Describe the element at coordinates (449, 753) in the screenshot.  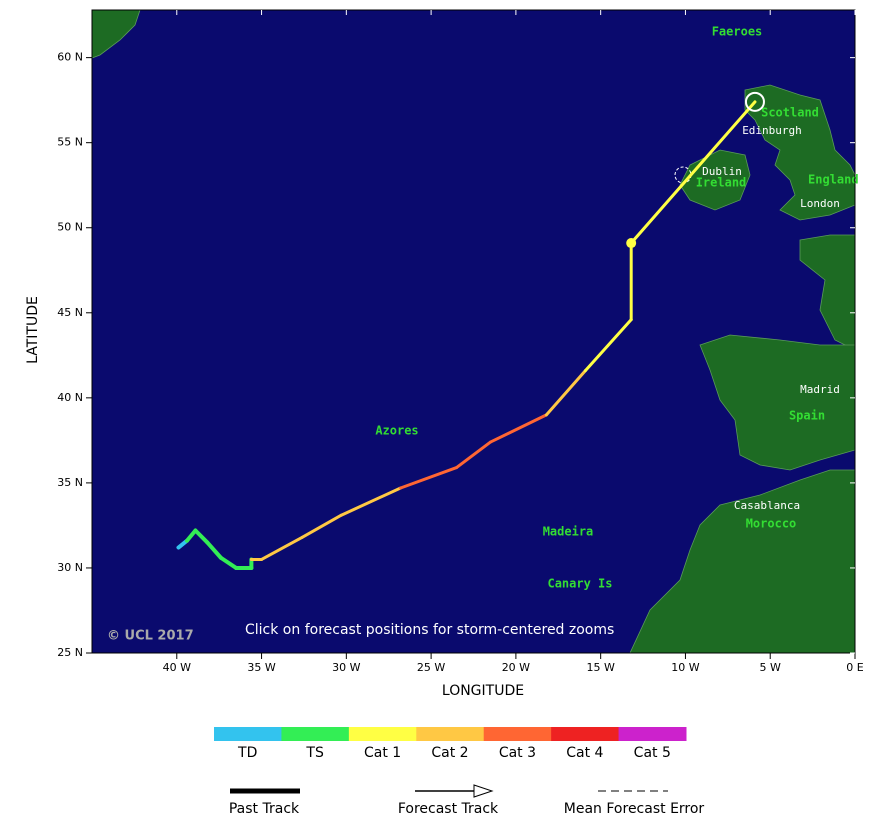
I see `legend-label: Cat 2` at that location.